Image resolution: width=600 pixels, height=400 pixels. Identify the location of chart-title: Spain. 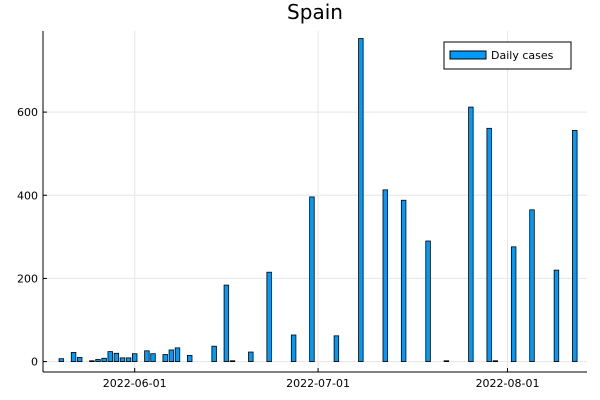
(315, 12).